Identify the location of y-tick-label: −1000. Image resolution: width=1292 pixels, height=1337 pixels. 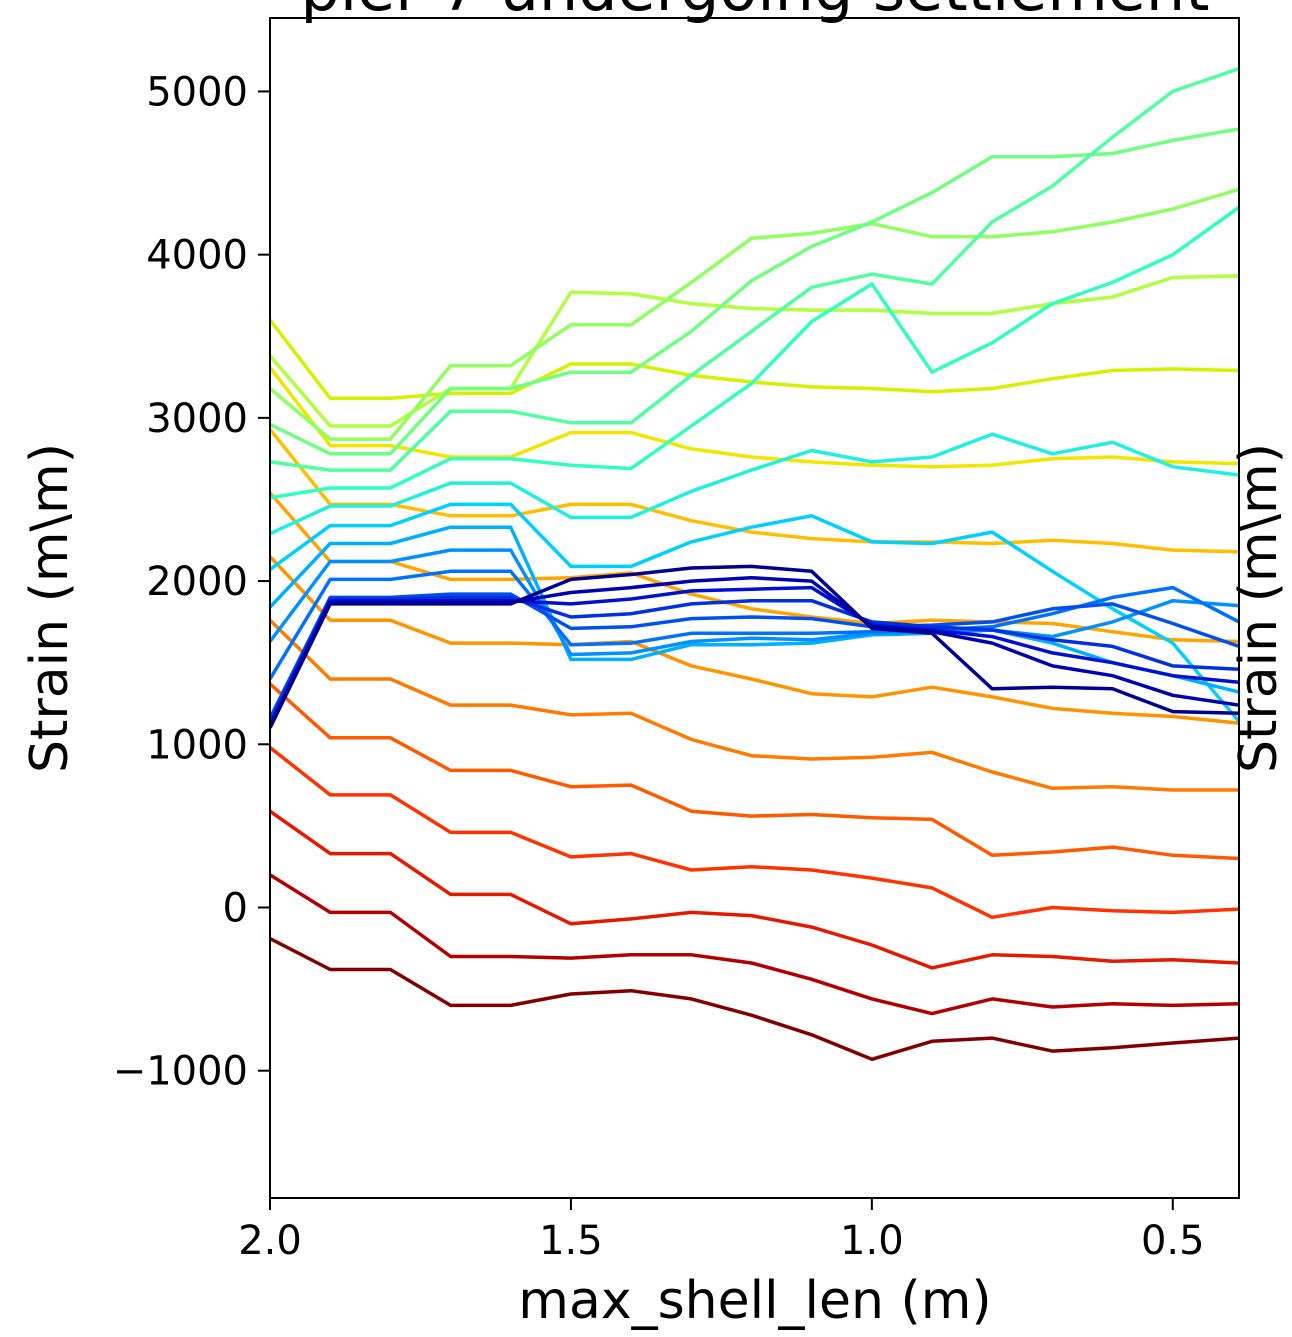
(180, 1072).